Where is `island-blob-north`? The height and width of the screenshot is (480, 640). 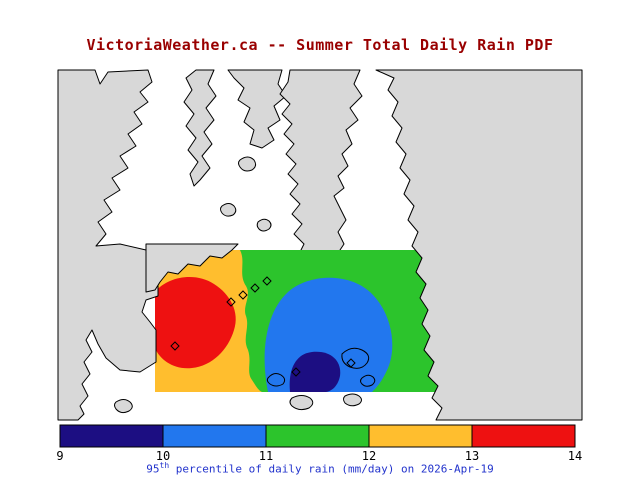 island-blob-north is located at coordinates (257, 109).